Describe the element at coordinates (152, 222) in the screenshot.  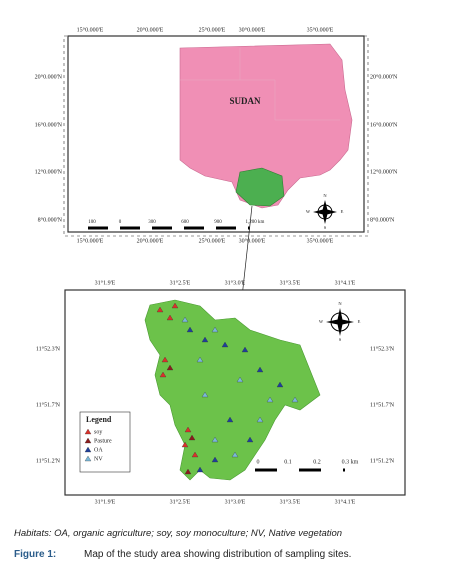
I see `scale-label: 300` at that location.